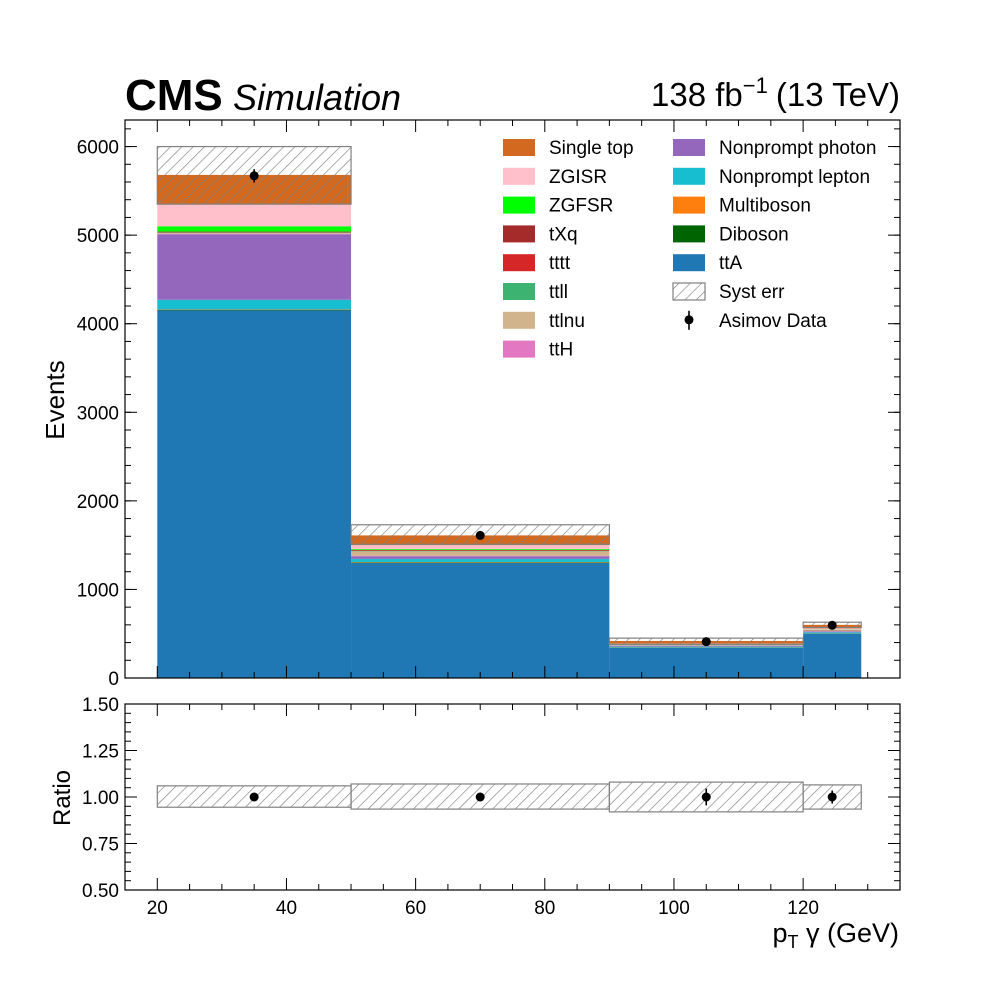 This screenshot has height=1000, width=1000. What do you see at coordinates (848, 933) in the screenshot?
I see `x-axis-label-rest: γ (GeV)` at bounding box center [848, 933].